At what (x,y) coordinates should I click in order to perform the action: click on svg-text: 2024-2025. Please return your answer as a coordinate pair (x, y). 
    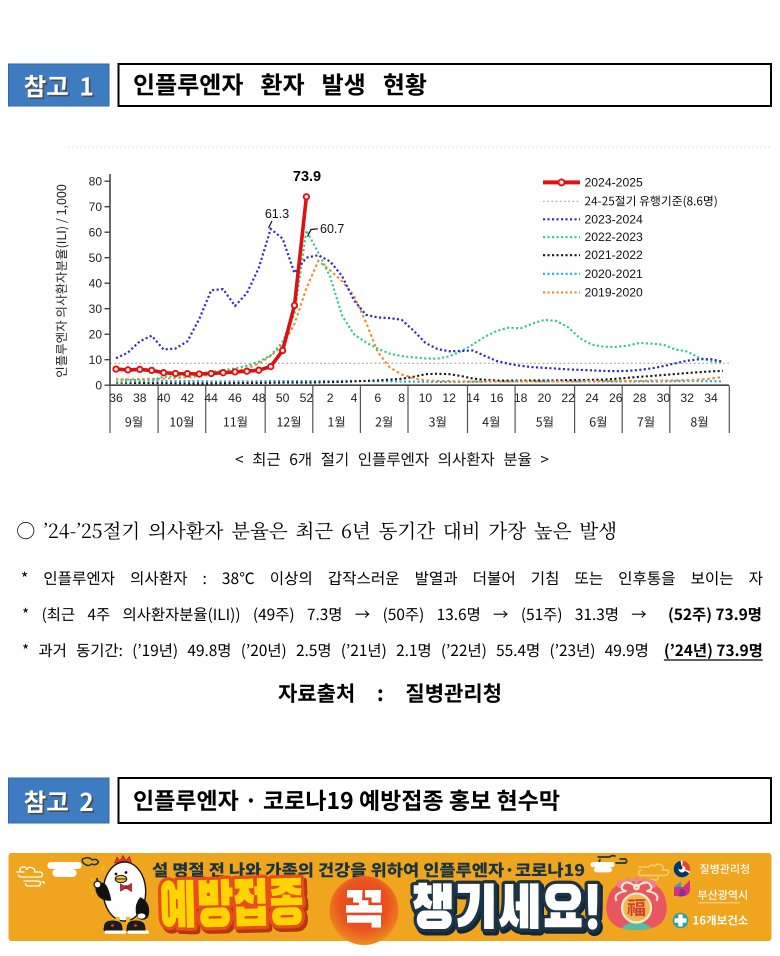
    Looking at the image, I should click on (614, 182).